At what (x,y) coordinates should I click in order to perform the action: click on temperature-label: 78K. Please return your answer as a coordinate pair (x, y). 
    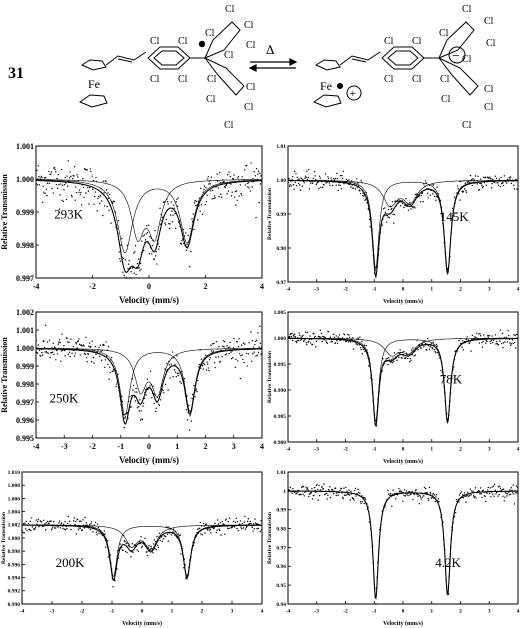
    Looking at the image, I should click on (451, 379).